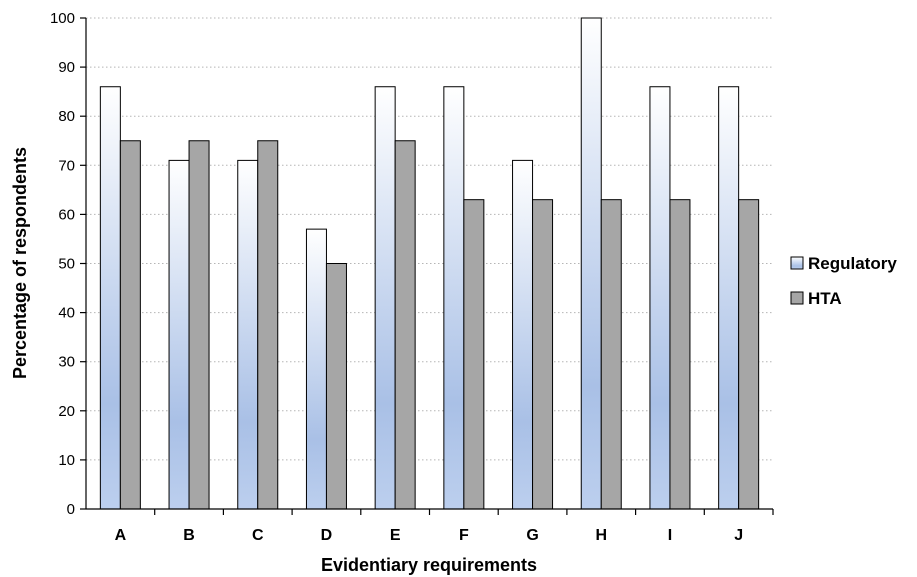 Image resolution: width=917 pixels, height=577 pixels. I want to click on bar-hta-C, so click(268, 325).